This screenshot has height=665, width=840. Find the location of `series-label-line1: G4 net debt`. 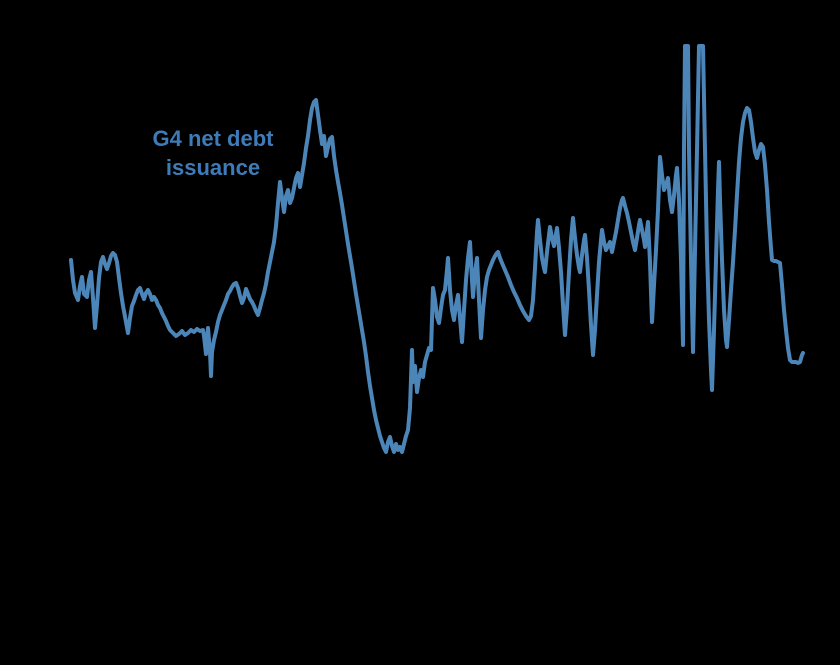

series-label-line1: G4 net debt is located at coordinates (213, 138).